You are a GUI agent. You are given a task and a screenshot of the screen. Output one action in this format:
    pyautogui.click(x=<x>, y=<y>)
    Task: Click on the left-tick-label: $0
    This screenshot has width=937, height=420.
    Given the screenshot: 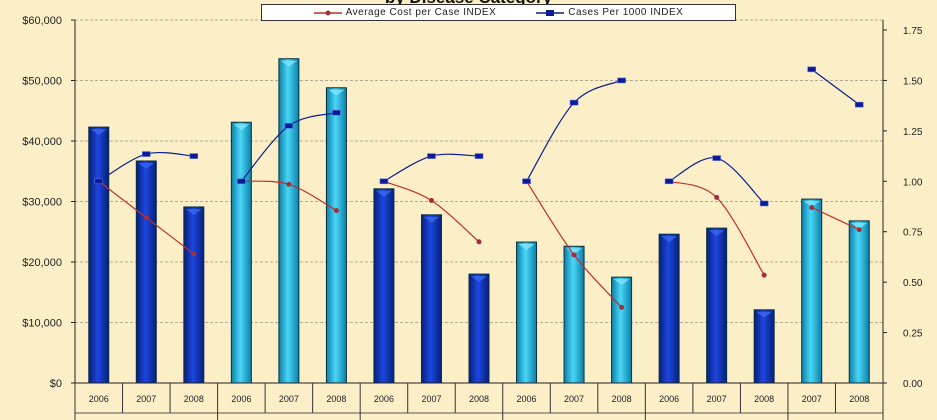 What is the action you would take?
    pyautogui.click(x=56, y=384)
    